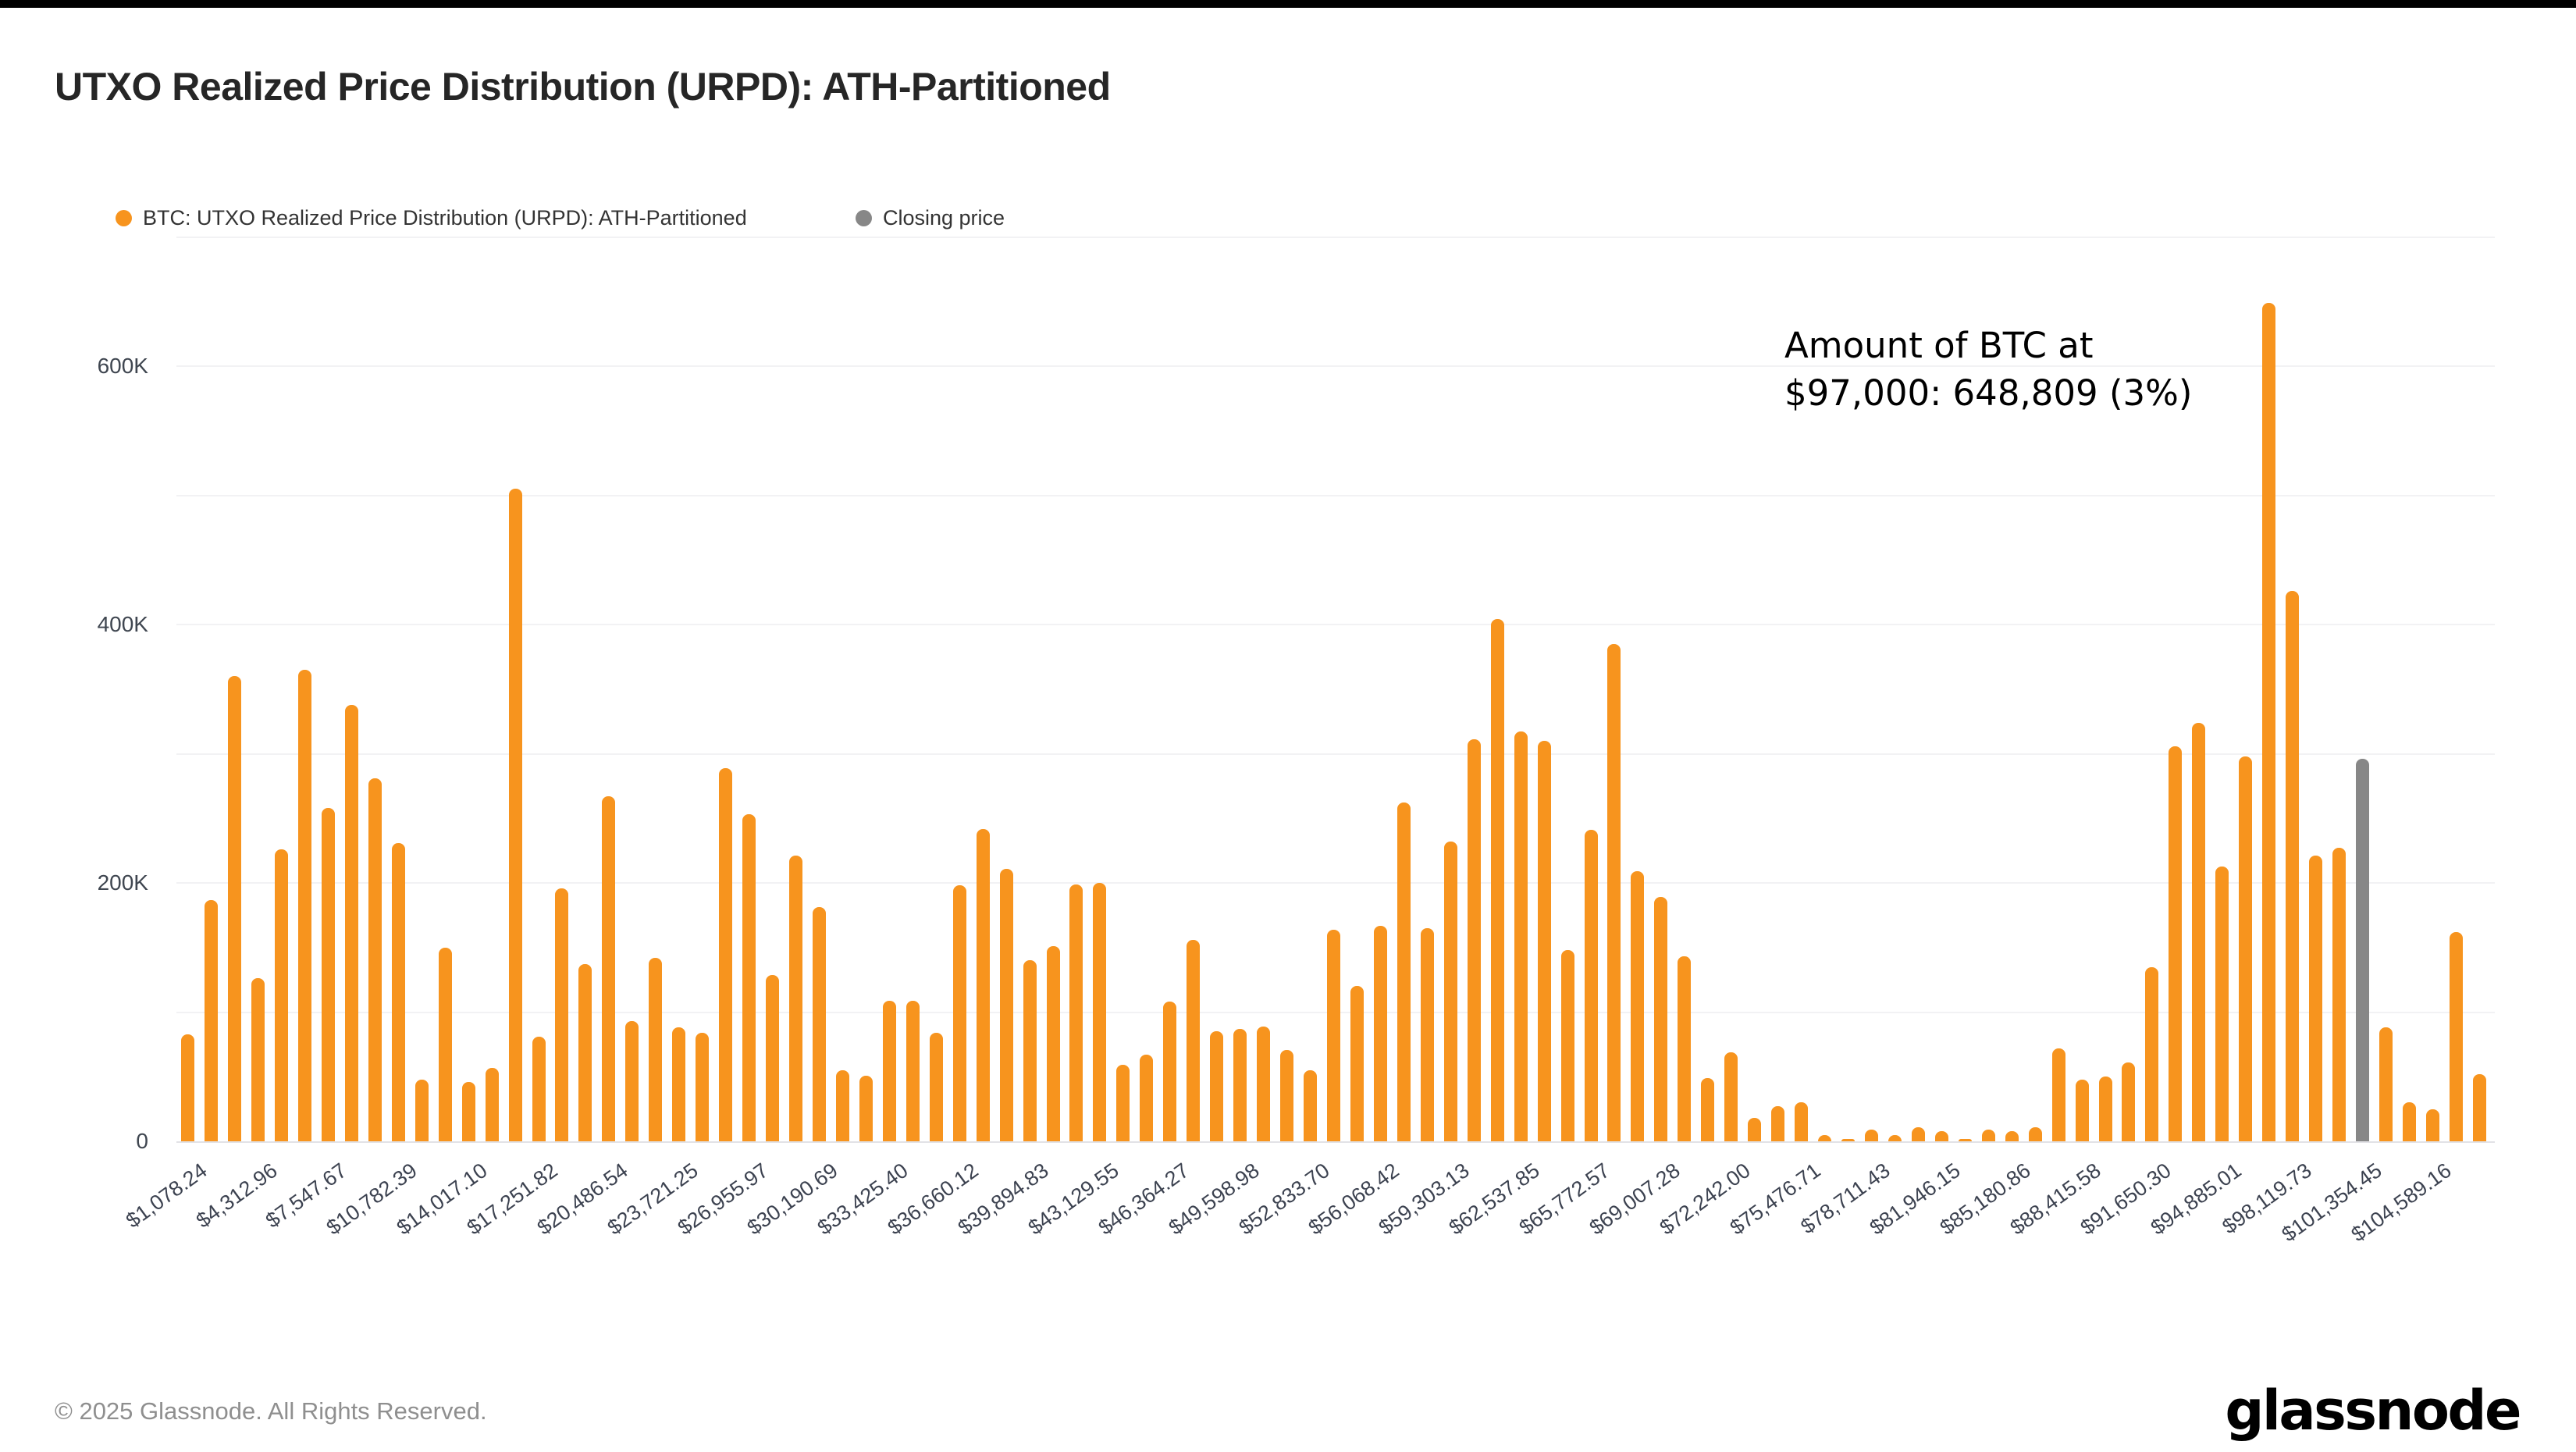 Image resolution: width=2576 pixels, height=1452 pixels. Describe the element at coordinates (2362, 950) in the screenshot. I see `closing-price-bar` at that location.